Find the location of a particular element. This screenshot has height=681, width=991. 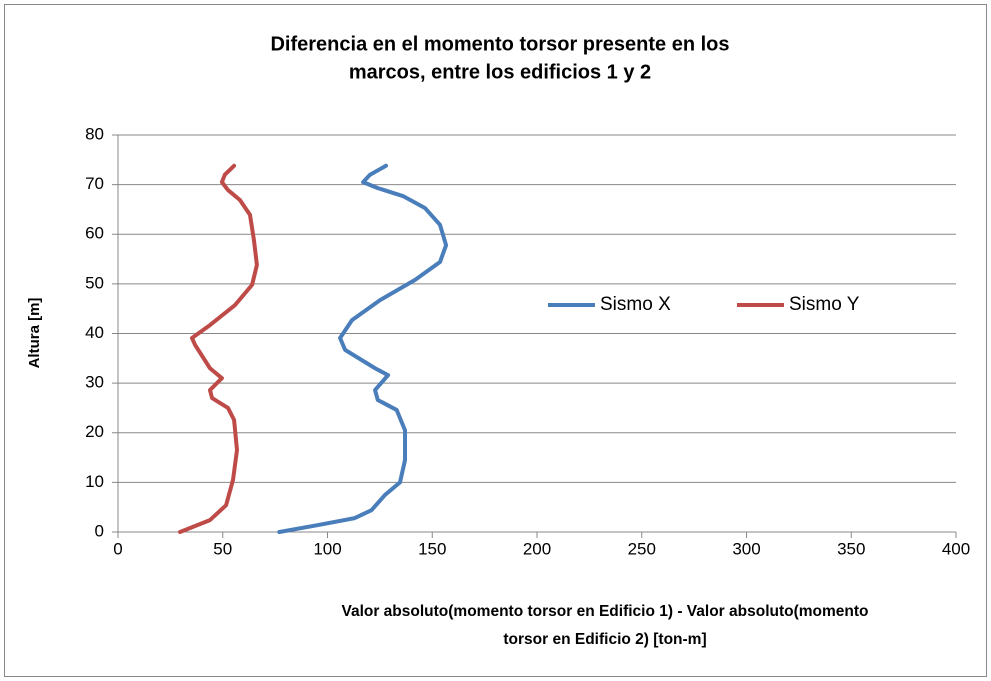

x-tick-label: 400 is located at coordinates (956, 548).